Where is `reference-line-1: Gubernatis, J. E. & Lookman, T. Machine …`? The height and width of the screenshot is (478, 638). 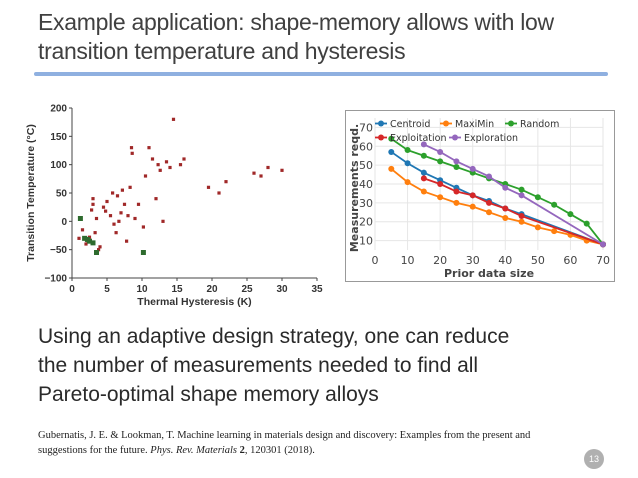
reference-line-1: Gubernatis, J. E. & Lookman, T. Machine … is located at coordinates (284, 435).